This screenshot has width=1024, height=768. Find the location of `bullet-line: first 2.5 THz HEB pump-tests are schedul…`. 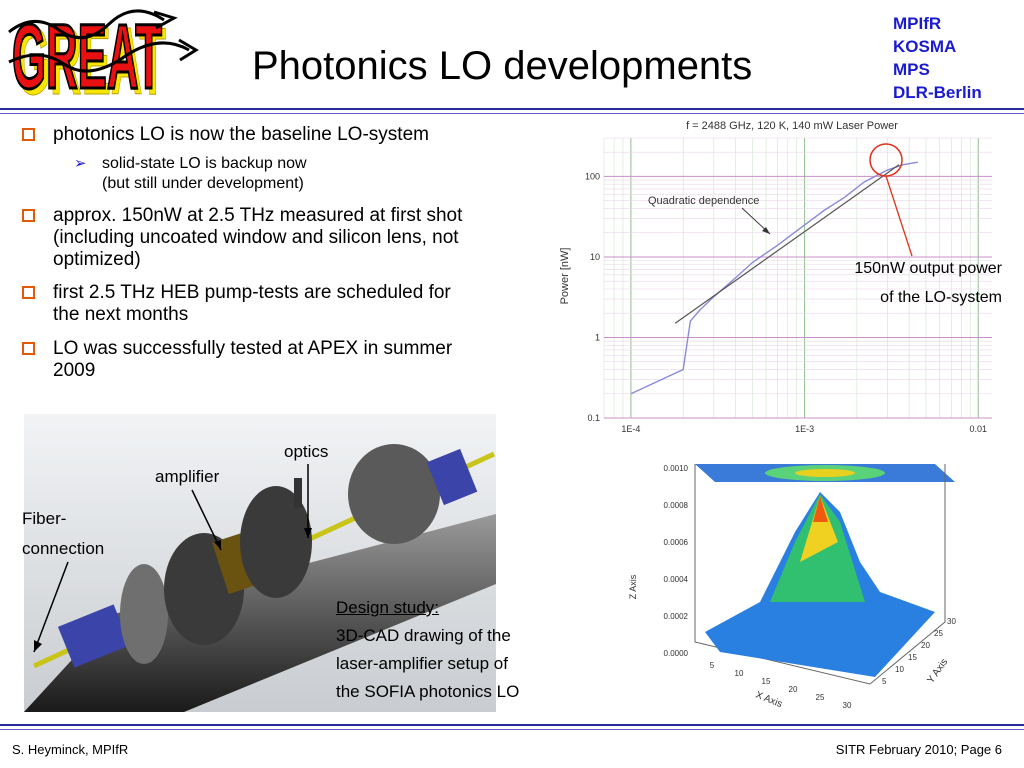

bullet-line: first 2.5 THz HEB pump-tests are schedul… is located at coordinates (252, 292).